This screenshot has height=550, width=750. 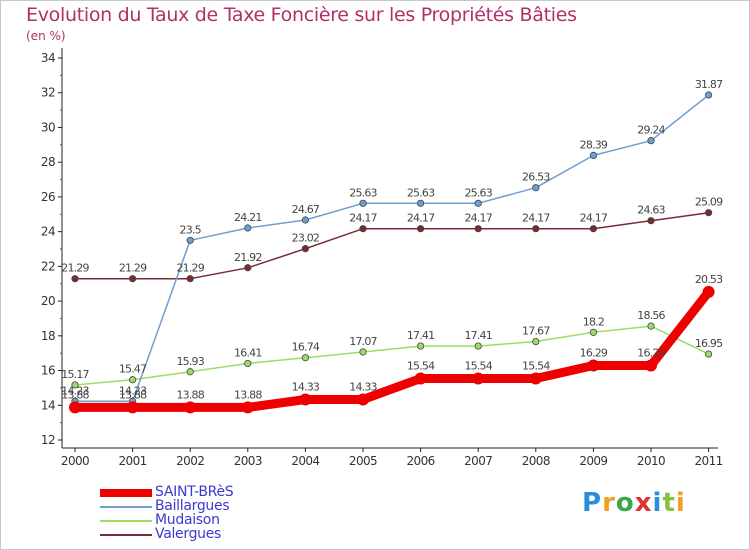 I want to click on data-label: 17.67, so click(x=536, y=331).